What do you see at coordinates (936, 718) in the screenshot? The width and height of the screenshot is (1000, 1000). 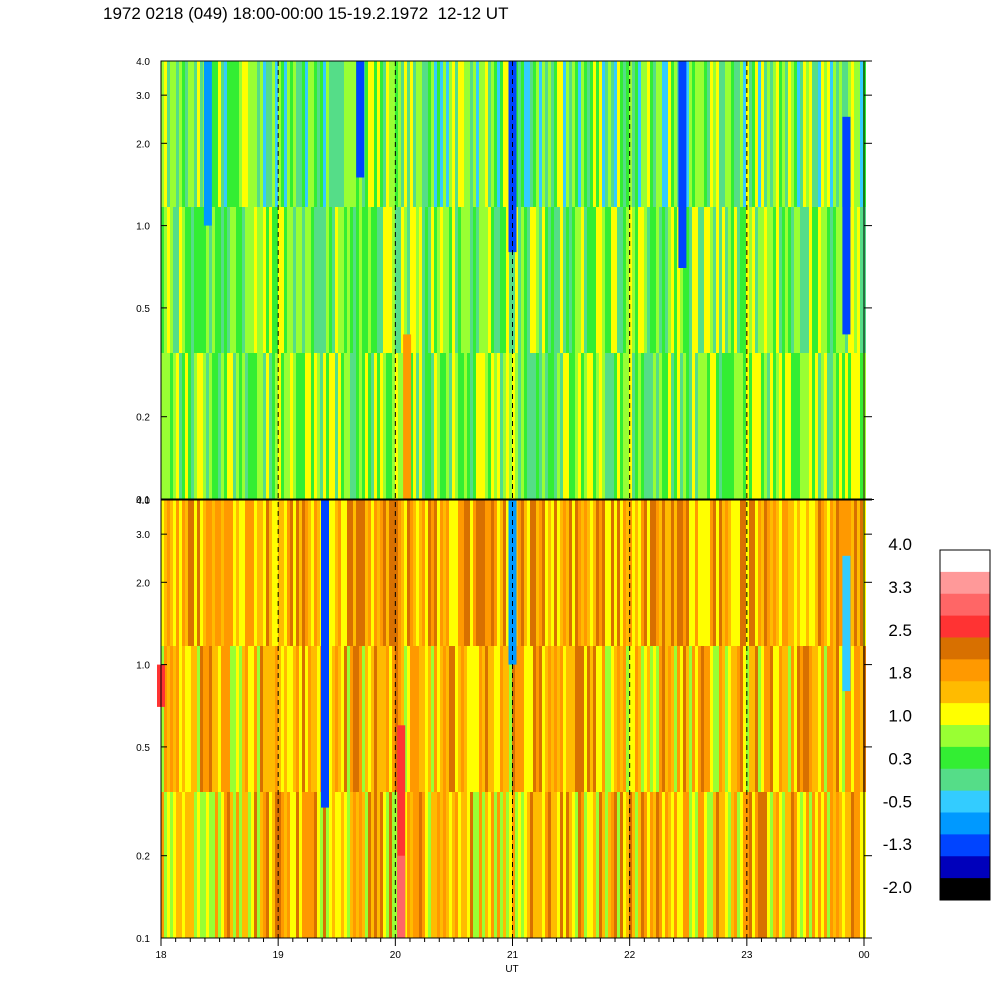 I see `colorbar: 4.03.32.51.81.00.3-0.5-1.3-2.0` at bounding box center [936, 718].